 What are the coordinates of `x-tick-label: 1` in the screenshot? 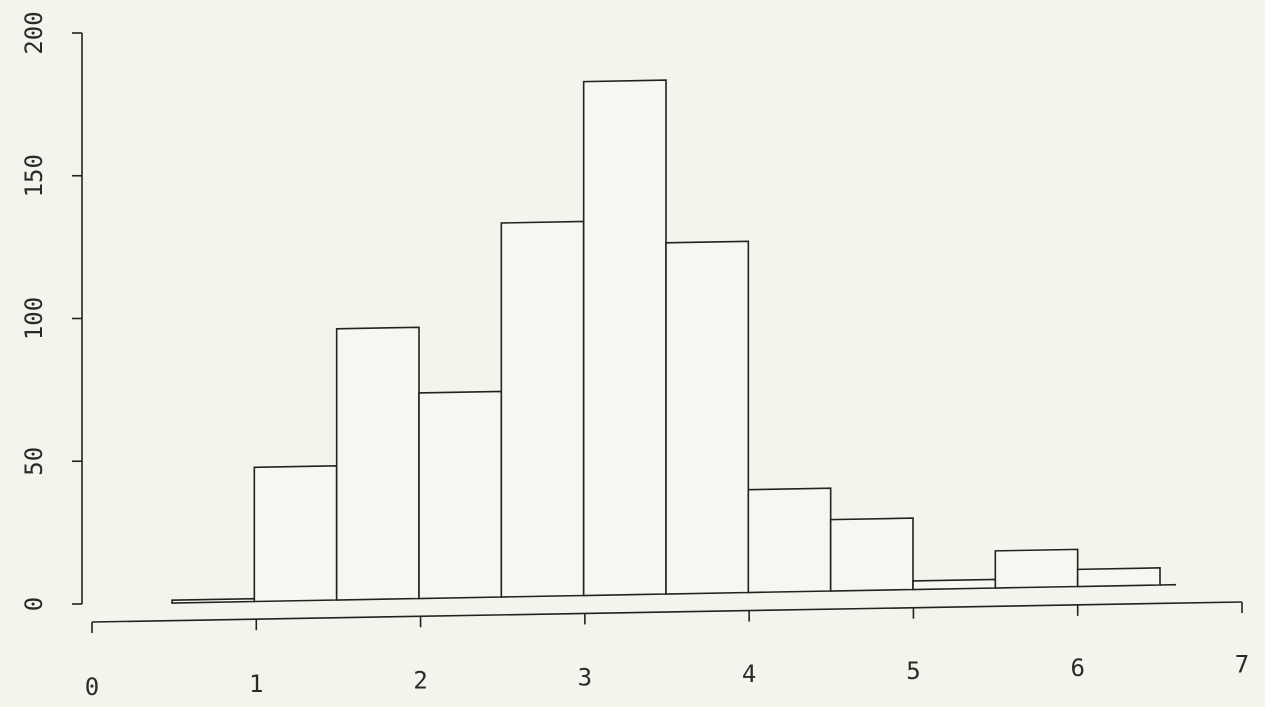 It's located at (256, 684).